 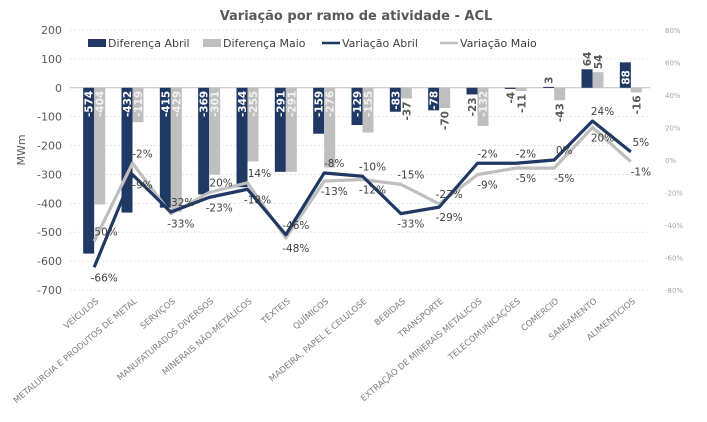 I want to click on line-data-label: -18%, so click(x=257, y=200).